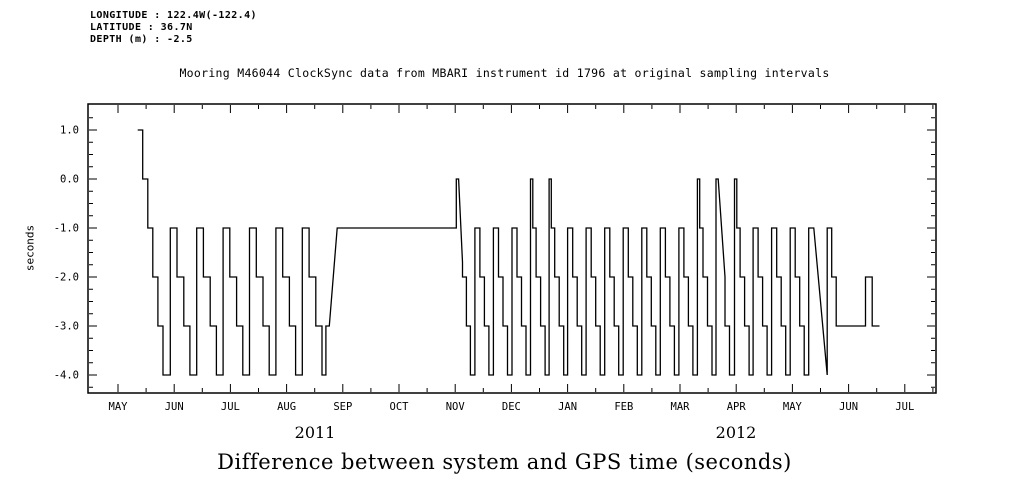  Describe the element at coordinates (737, 407) in the screenshot. I see `x-tick-label: APR` at that location.